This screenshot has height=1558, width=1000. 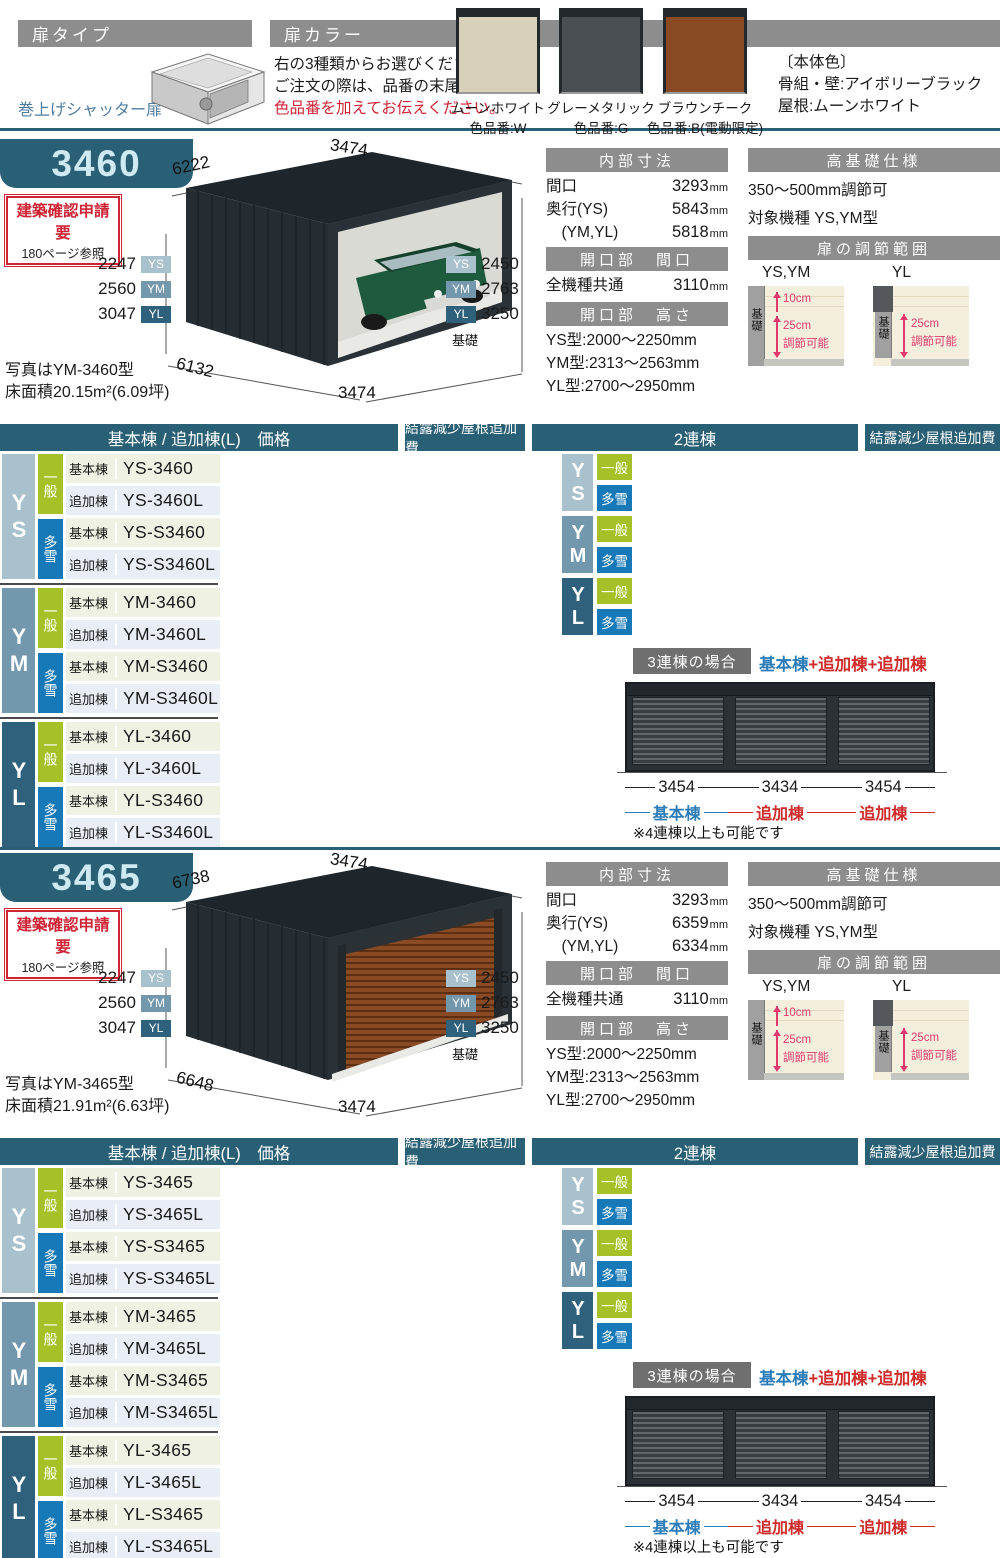 What do you see at coordinates (324, 35) in the screenshot?
I see `door-color-header-label: 扉カラー` at bounding box center [324, 35].